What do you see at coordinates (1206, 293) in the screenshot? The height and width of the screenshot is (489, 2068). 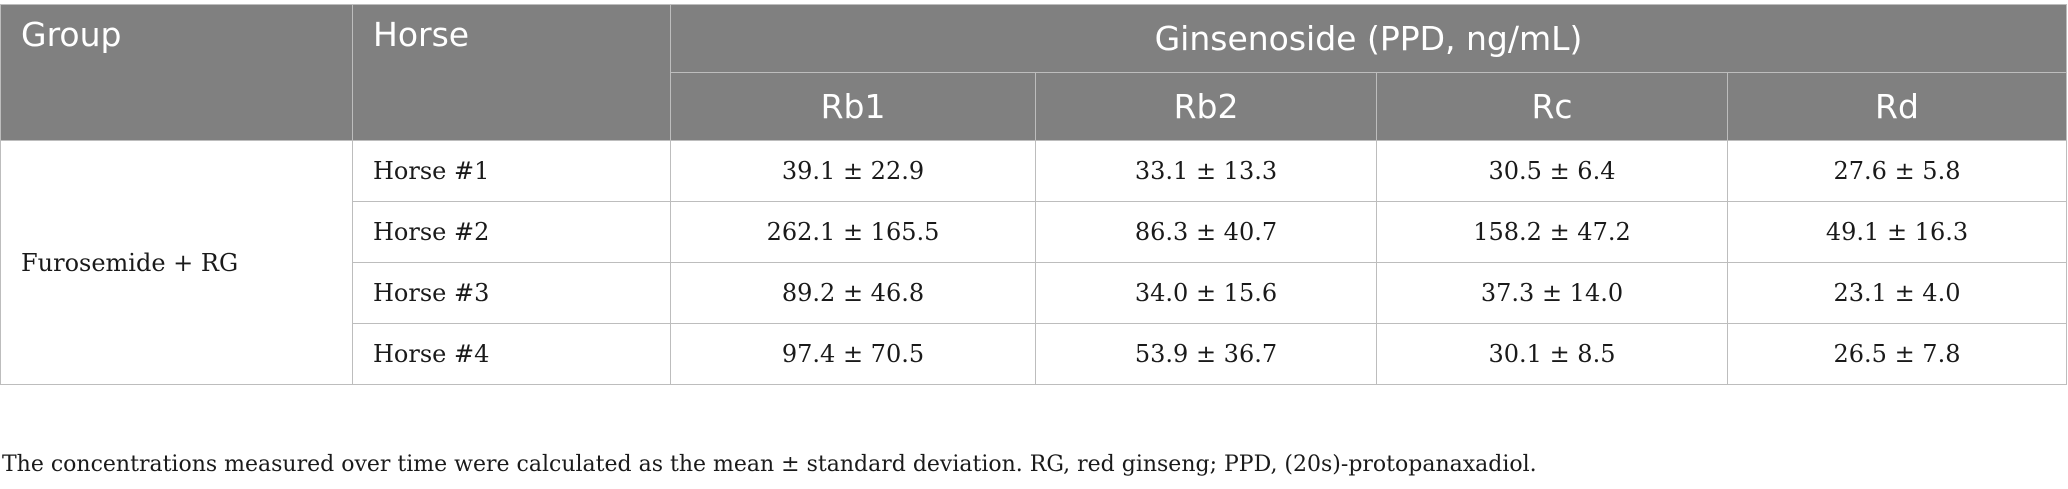 I see `rb2-cell: 34.0 ± 15.6` at bounding box center [1206, 293].